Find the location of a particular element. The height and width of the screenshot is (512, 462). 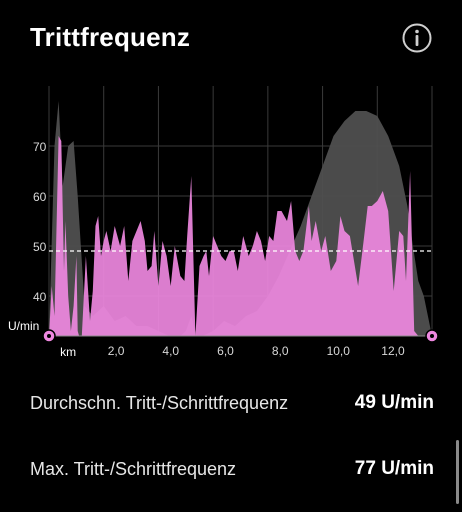

stat-value-average: 49 U/min is located at coordinates (394, 402).